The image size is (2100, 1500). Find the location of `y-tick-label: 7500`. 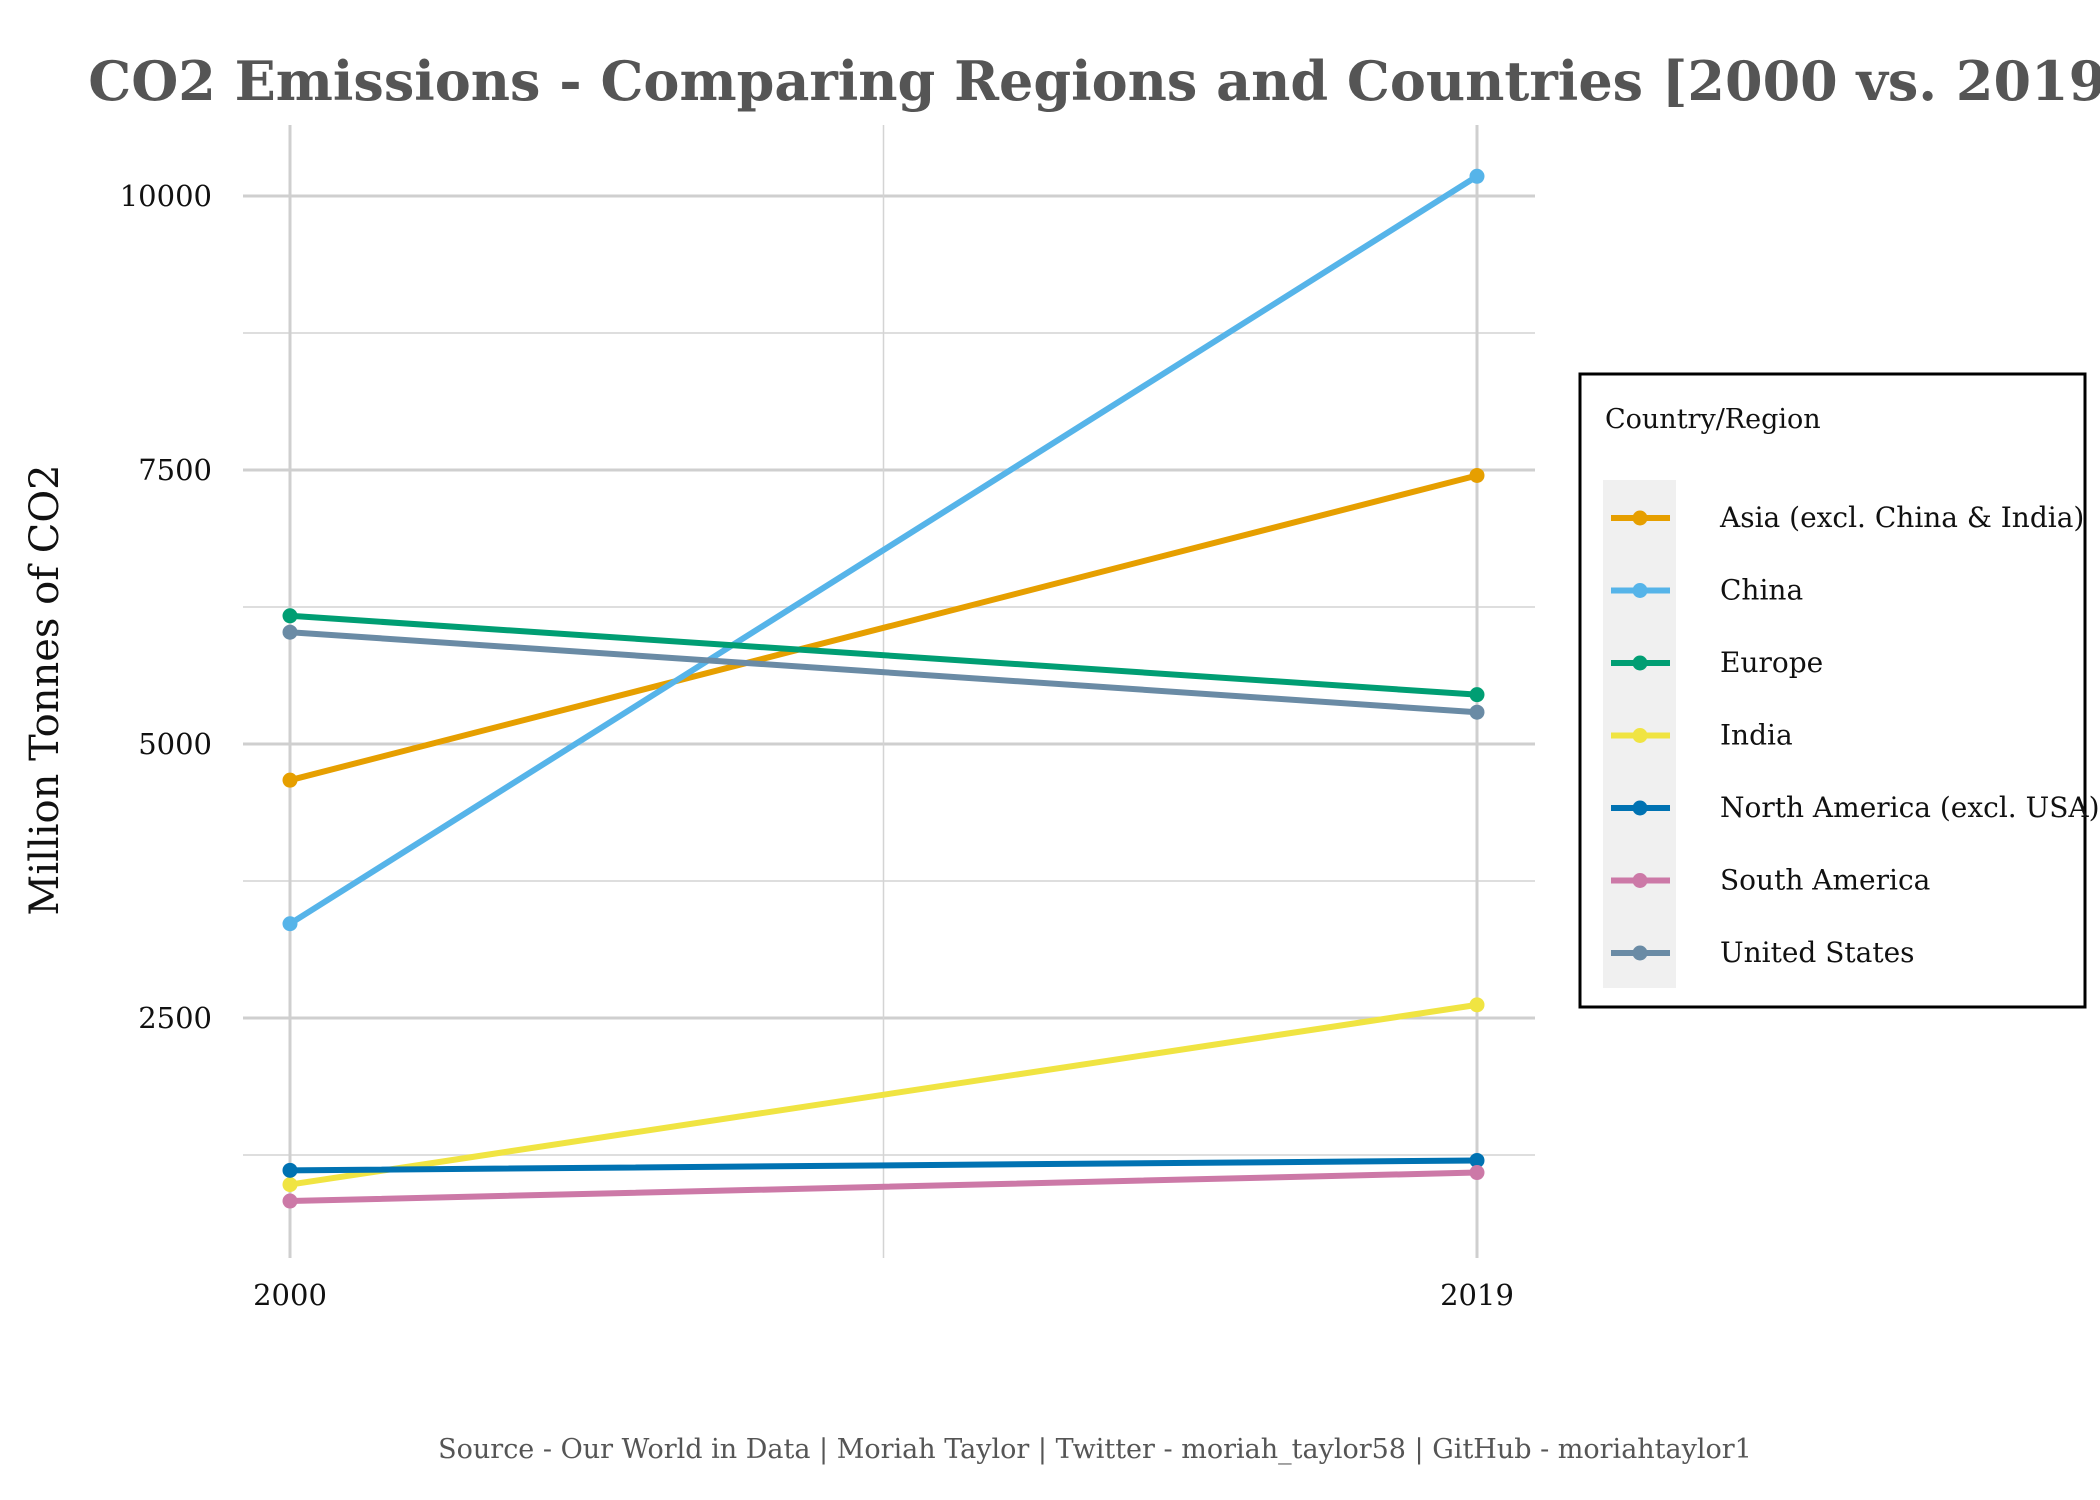

y-tick-label: 7500 is located at coordinates (175, 470).